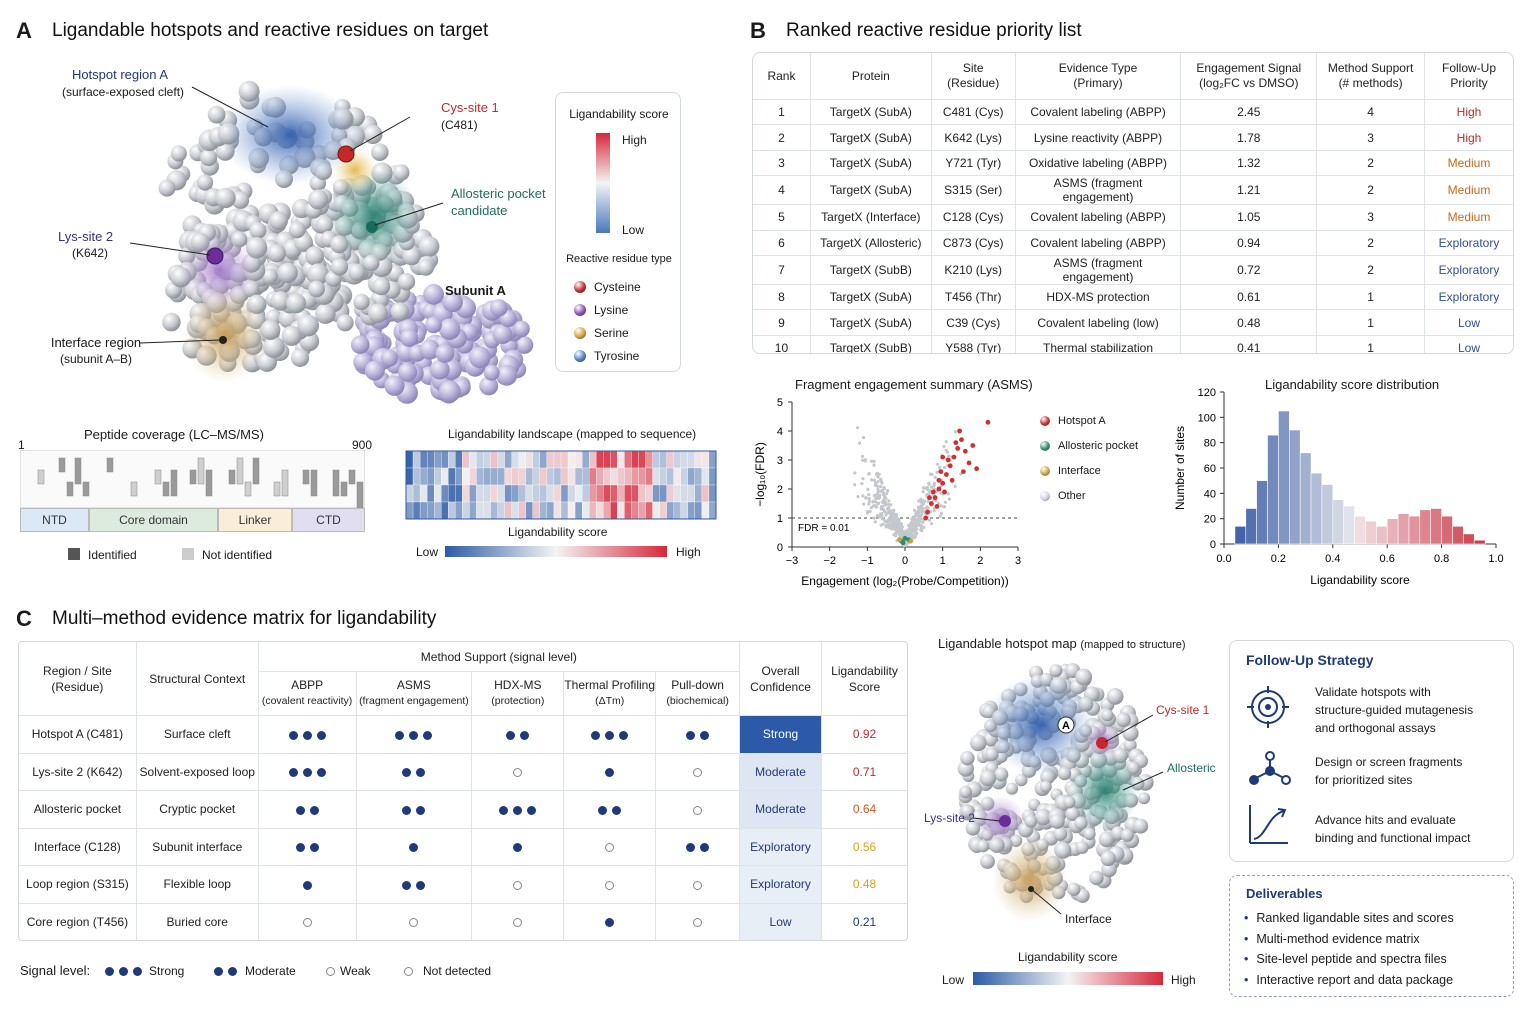 Image resolution: width=1536 pixels, height=1024 pixels. Describe the element at coordinates (1310, 660) in the screenshot. I see `strategy-title: Follow-Up Strategy` at that location.